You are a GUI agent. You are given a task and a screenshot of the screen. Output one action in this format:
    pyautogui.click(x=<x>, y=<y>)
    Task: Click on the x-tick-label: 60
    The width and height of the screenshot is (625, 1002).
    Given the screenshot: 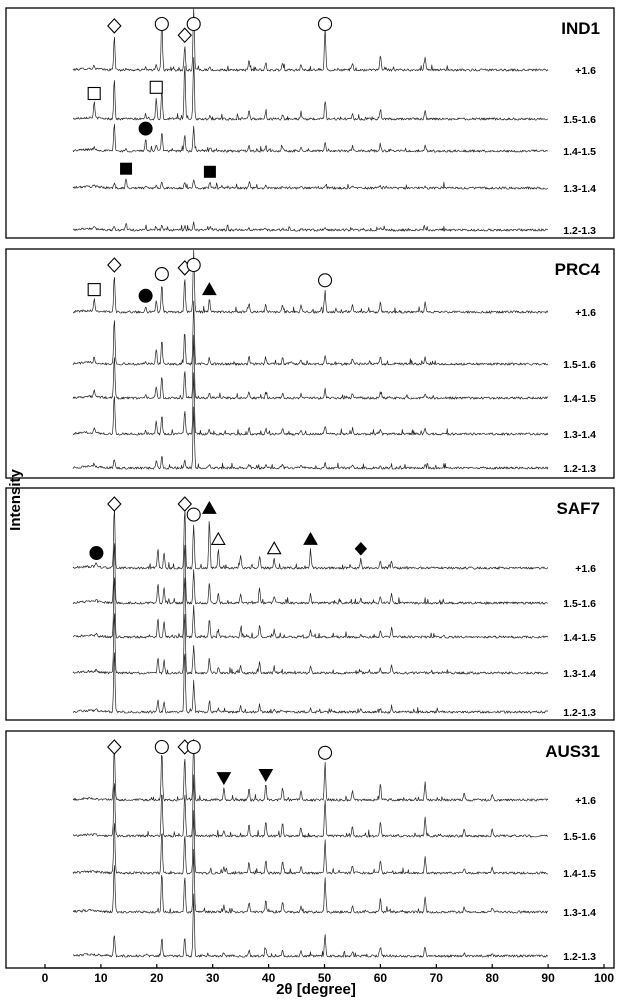 What is the action you would take?
    pyautogui.click(x=381, y=978)
    